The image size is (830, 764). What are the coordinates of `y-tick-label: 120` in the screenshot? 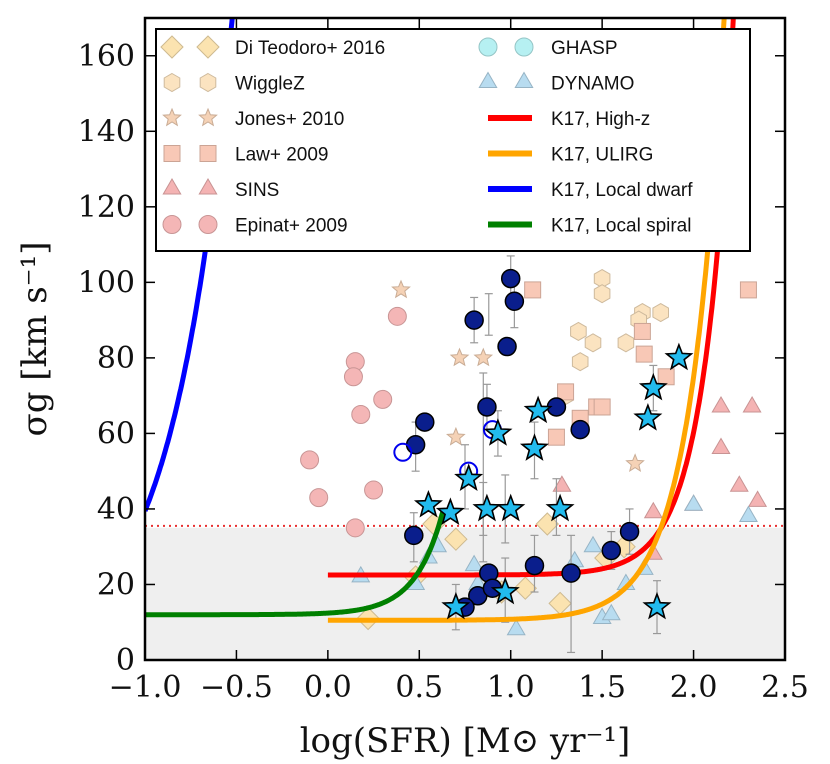 It's located at (106, 207).